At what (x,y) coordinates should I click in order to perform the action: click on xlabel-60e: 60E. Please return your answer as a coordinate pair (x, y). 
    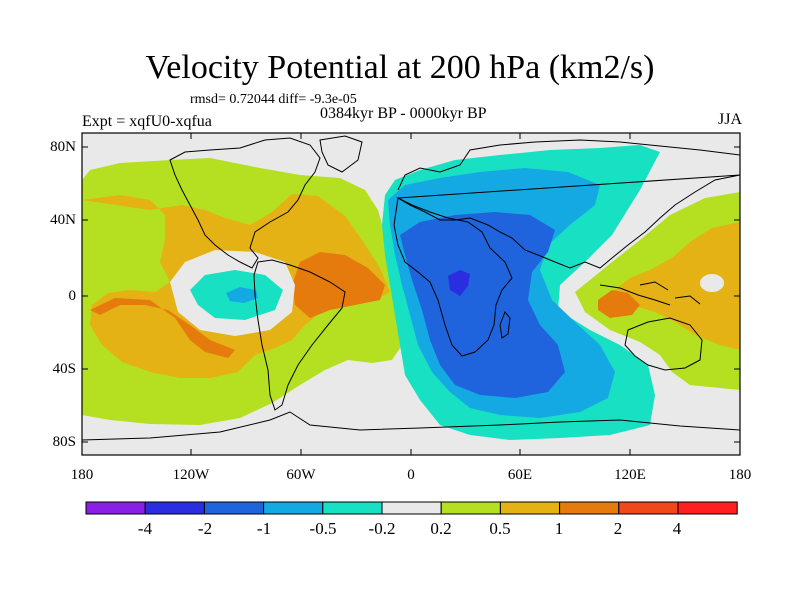
    Looking at the image, I should click on (520, 475).